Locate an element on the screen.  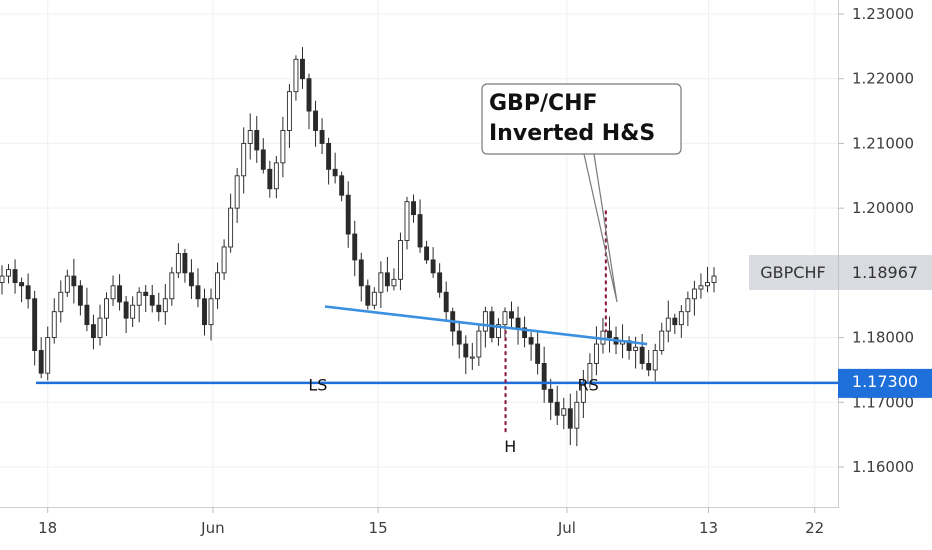
y-tick-label: 1.16000 is located at coordinates (883, 467).